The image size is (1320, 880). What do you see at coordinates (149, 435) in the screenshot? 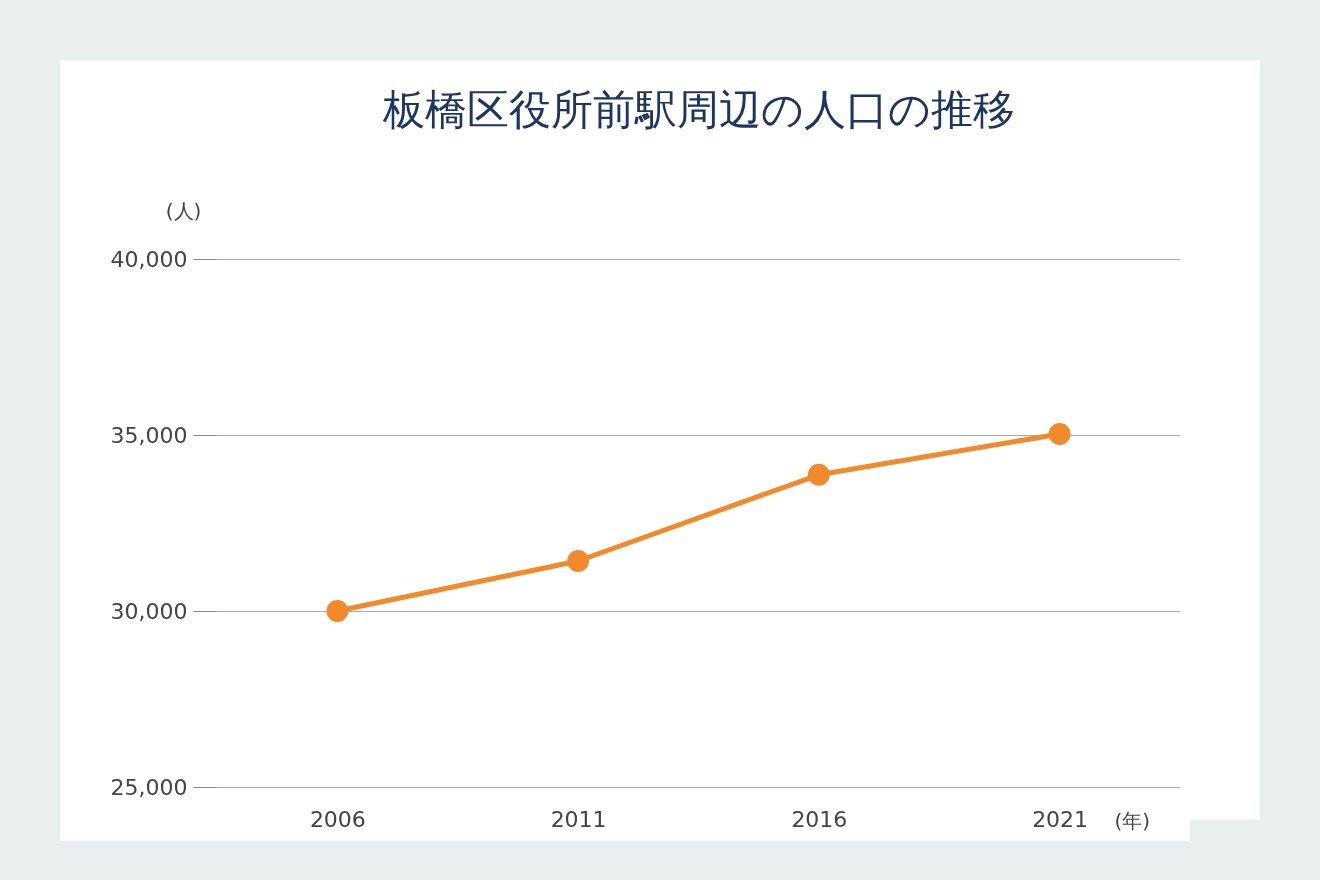
I see `y-tick-label: 35,000` at bounding box center [149, 435].